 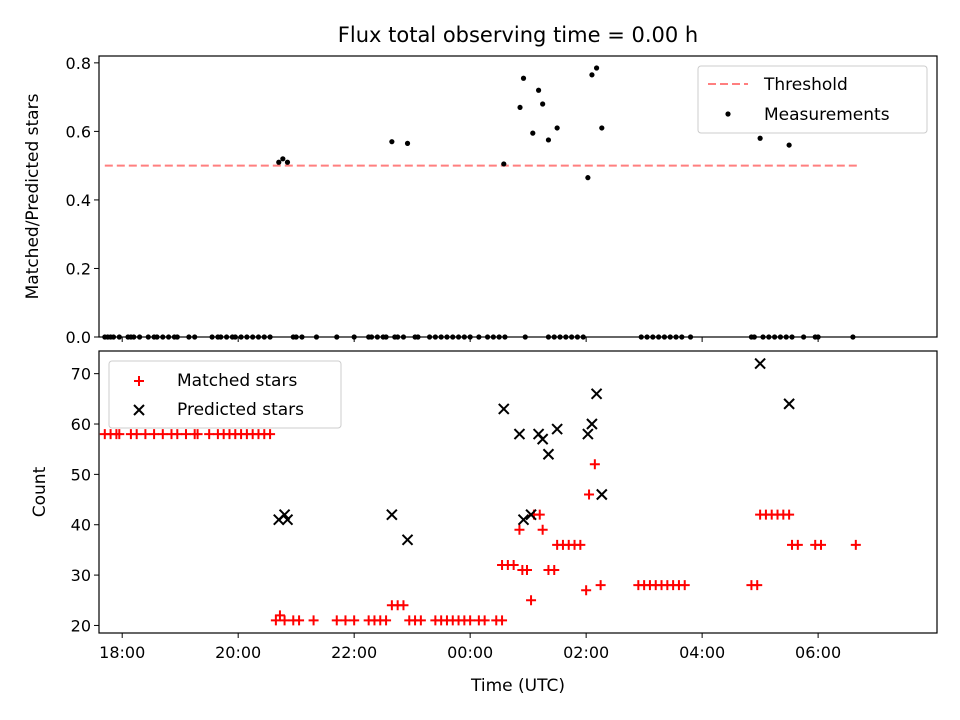 What do you see at coordinates (470, 652) in the screenshot?
I see `x-tick-label: 00:00` at bounding box center [470, 652].